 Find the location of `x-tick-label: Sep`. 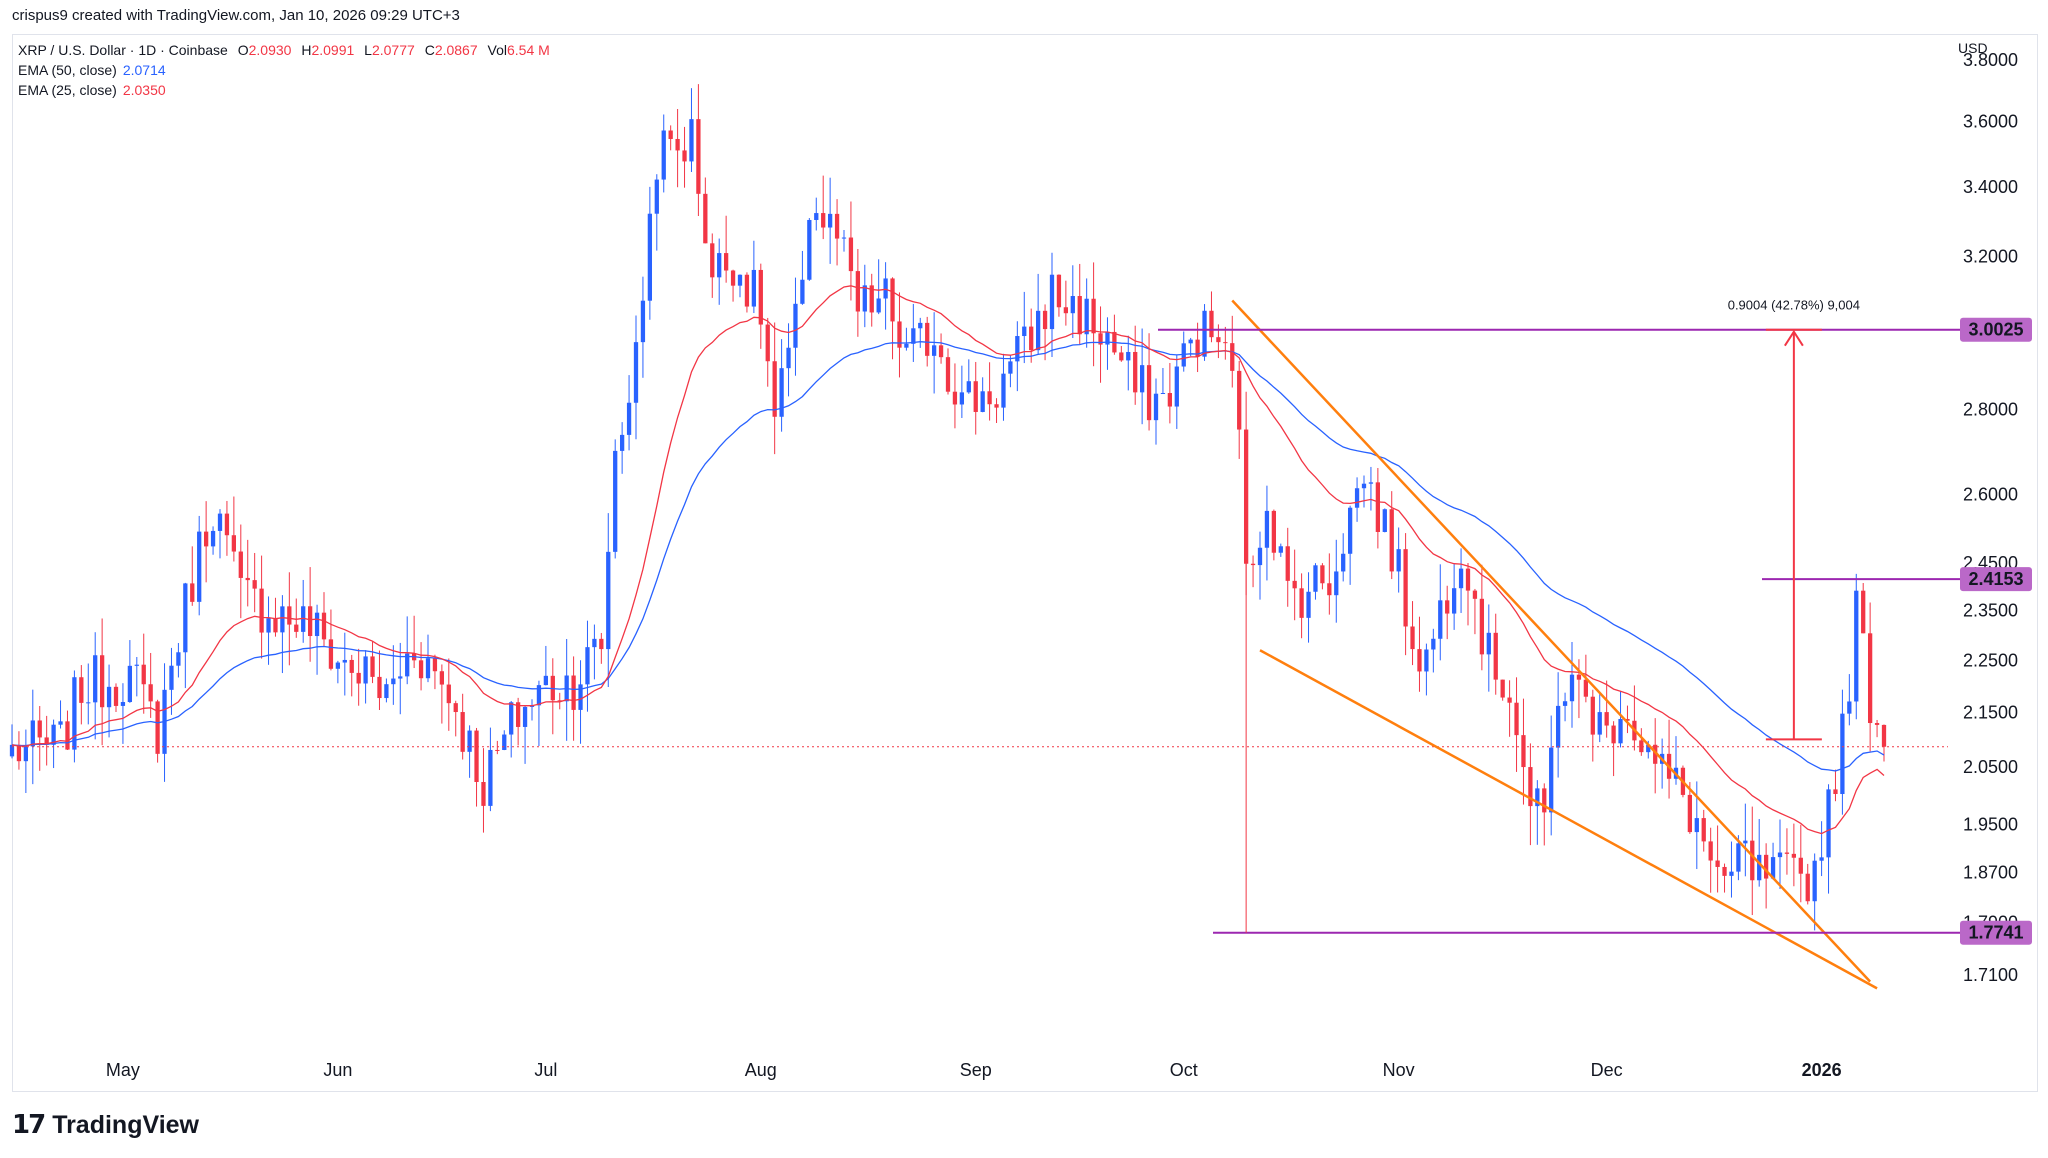

x-tick-label: Sep is located at coordinates (976, 1070).